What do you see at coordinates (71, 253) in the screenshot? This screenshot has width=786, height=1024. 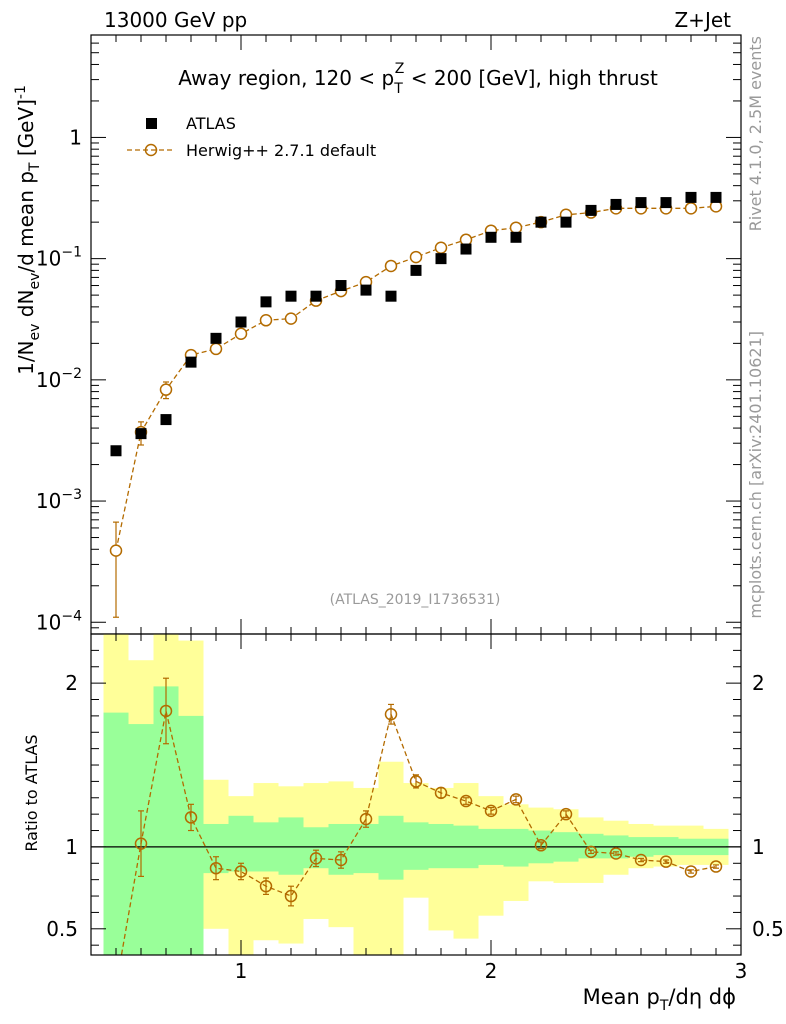 I see `main-y-tick-exp: −1` at bounding box center [71, 253].